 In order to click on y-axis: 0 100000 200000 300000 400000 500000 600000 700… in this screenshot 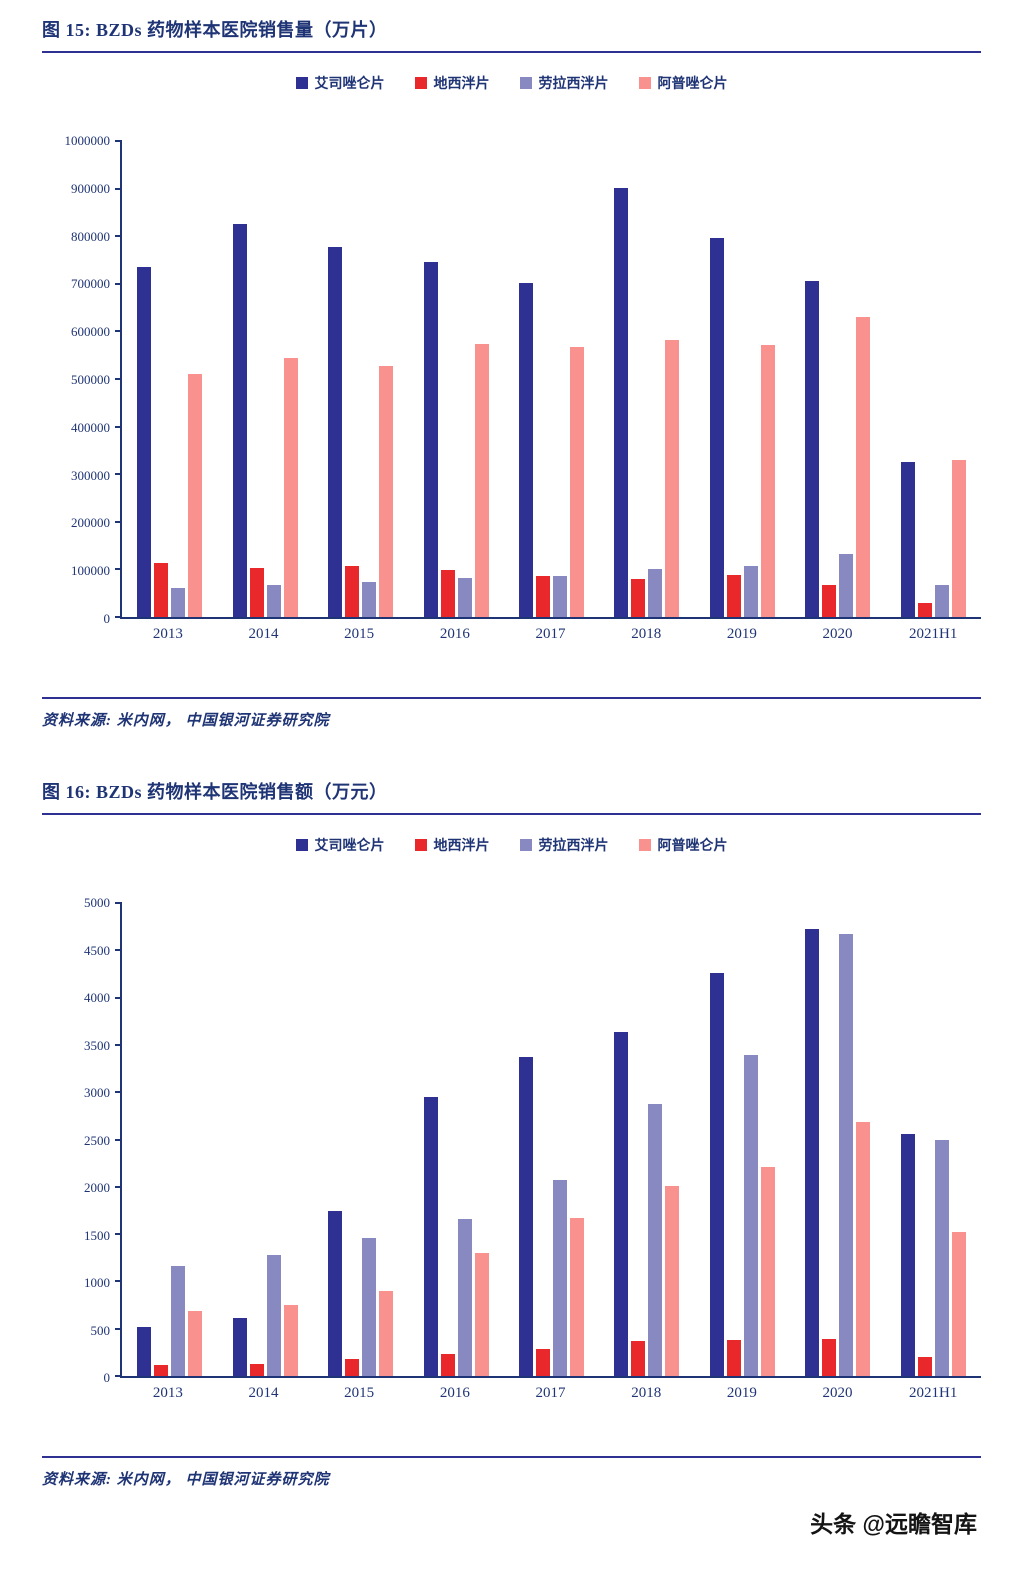, I will do `click(81, 379)`.